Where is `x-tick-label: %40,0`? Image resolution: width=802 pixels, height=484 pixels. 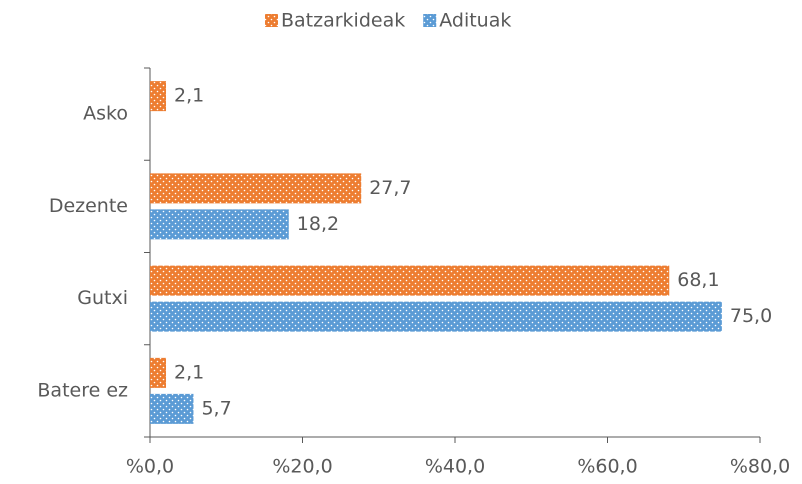 x-tick-label: %40,0 is located at coordinates (455, 467).